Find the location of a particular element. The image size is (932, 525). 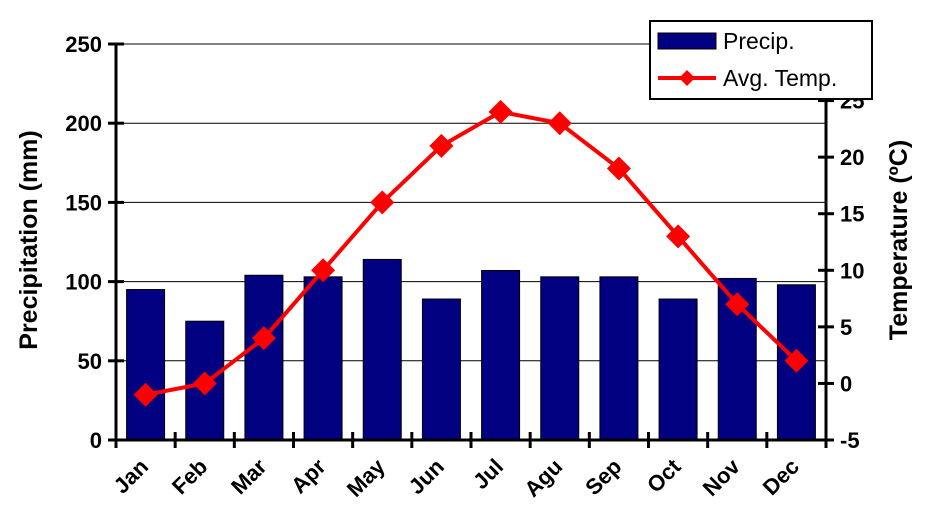

x-tick-label-jan: Jan is located at coordinates (131, 476).